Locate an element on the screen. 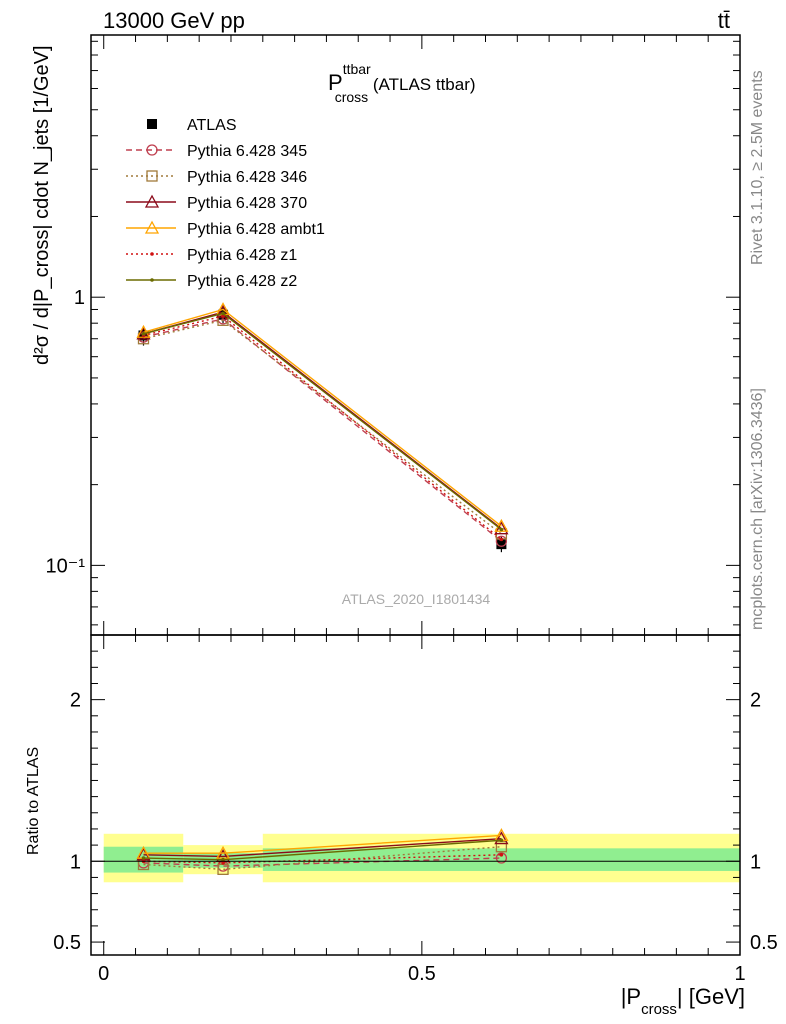 The width and height of the screenshot is (786, 1024). header-left: 13000 GeV pp is located at coordinates (174, 20).